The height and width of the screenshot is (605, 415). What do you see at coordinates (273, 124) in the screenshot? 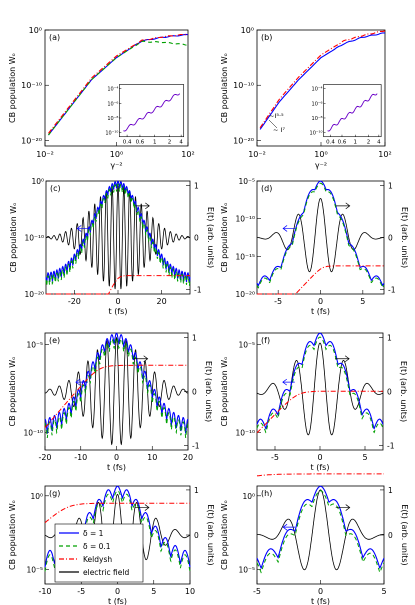
I see `annotation-arrow` at bounding box center [273, 124].